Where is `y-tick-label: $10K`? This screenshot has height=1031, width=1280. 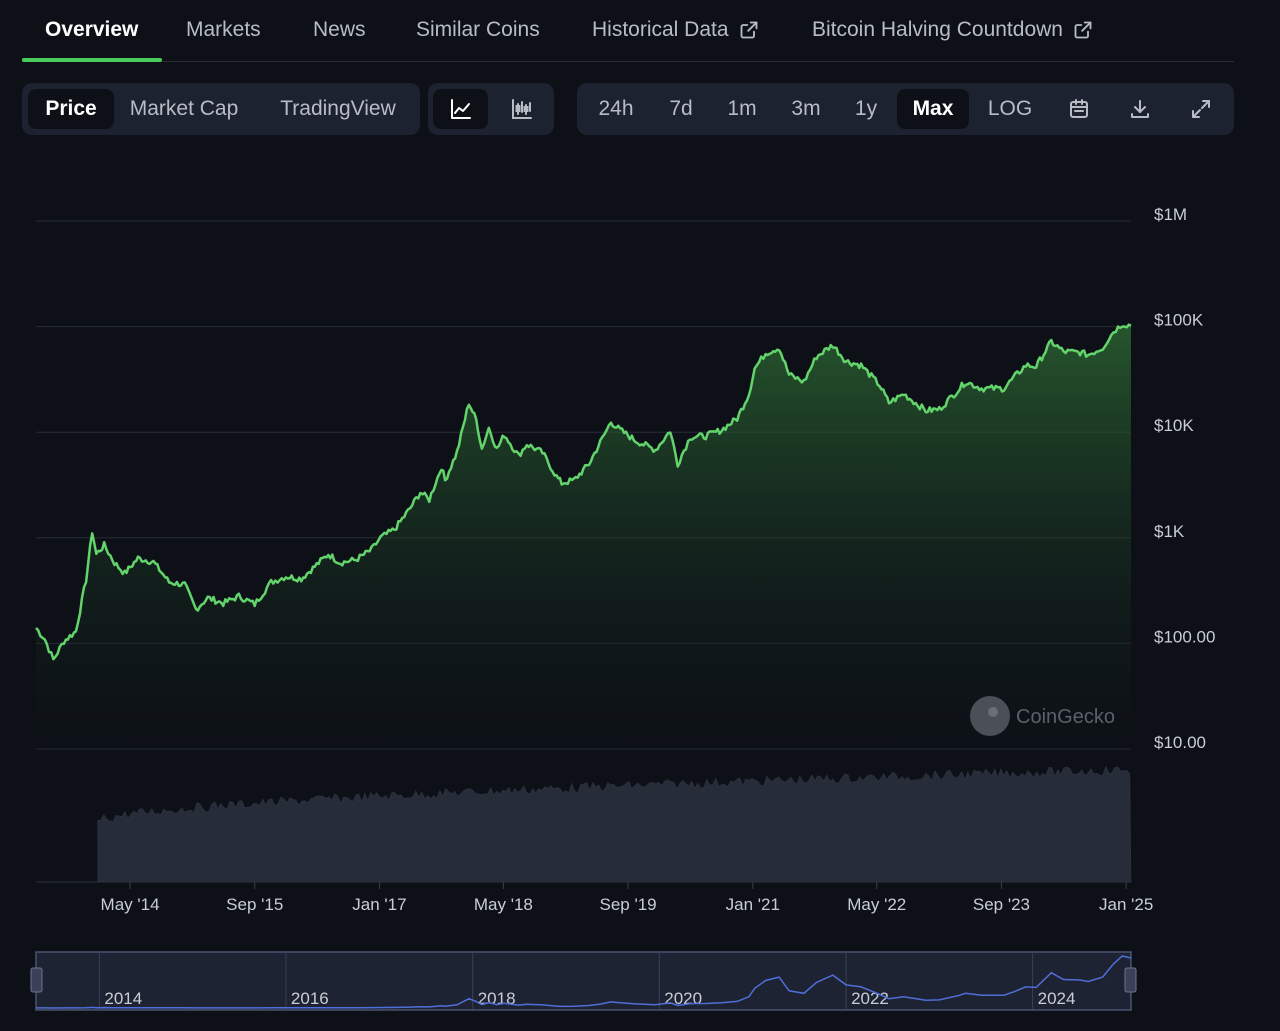
y-tick-label: $10K is located at coordinates (1174, 425).